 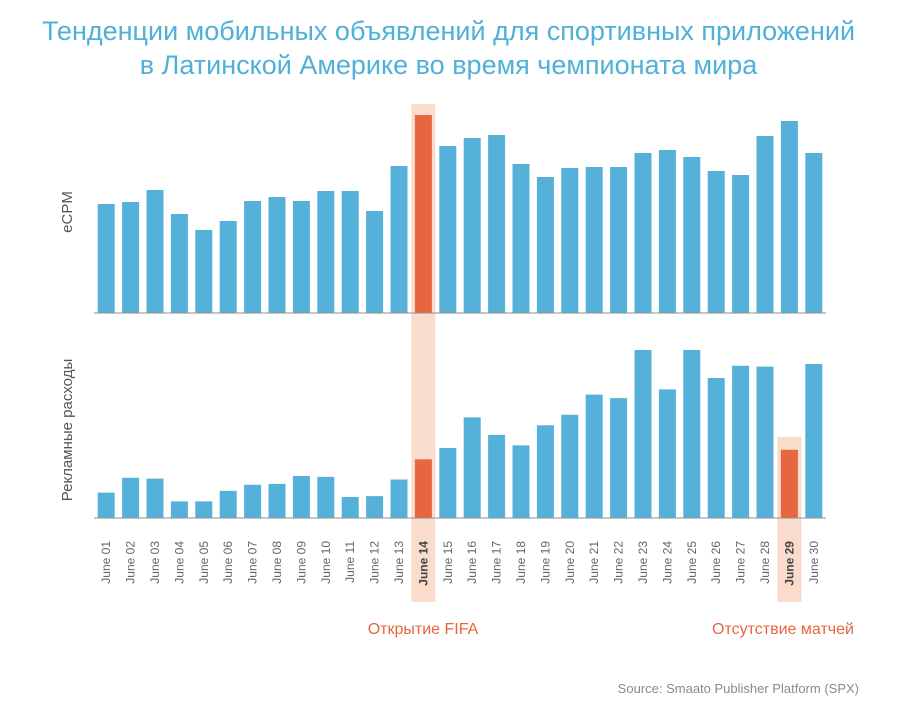 I want to click on x-tick-june-20: June 20, so click(x=570, y=562).